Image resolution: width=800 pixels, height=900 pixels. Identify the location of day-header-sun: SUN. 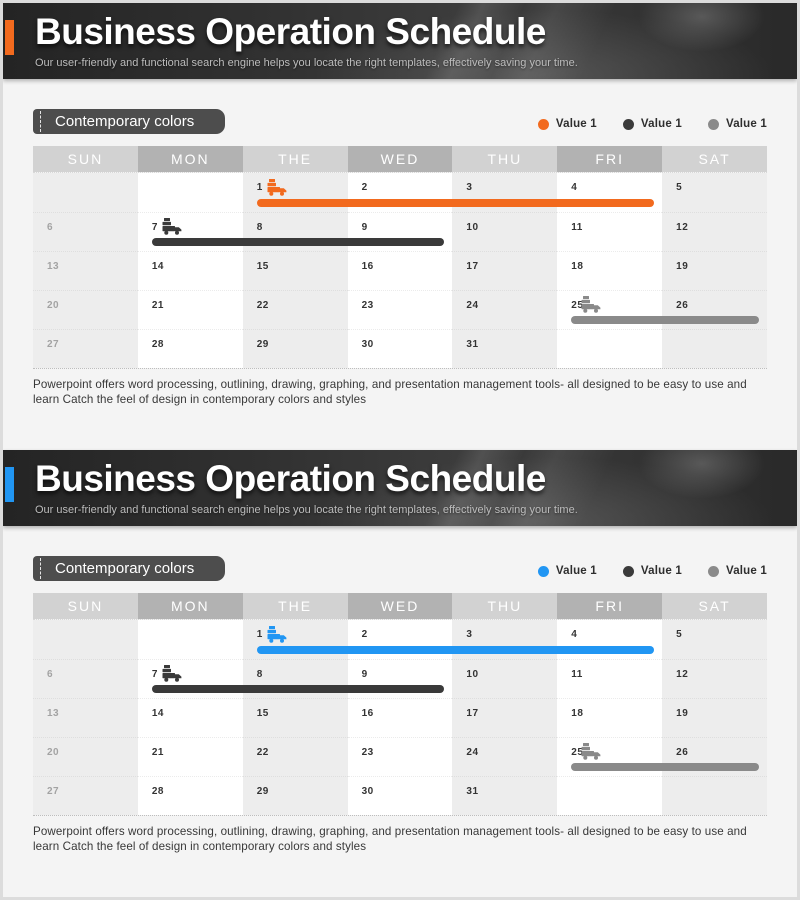
(85, 606).